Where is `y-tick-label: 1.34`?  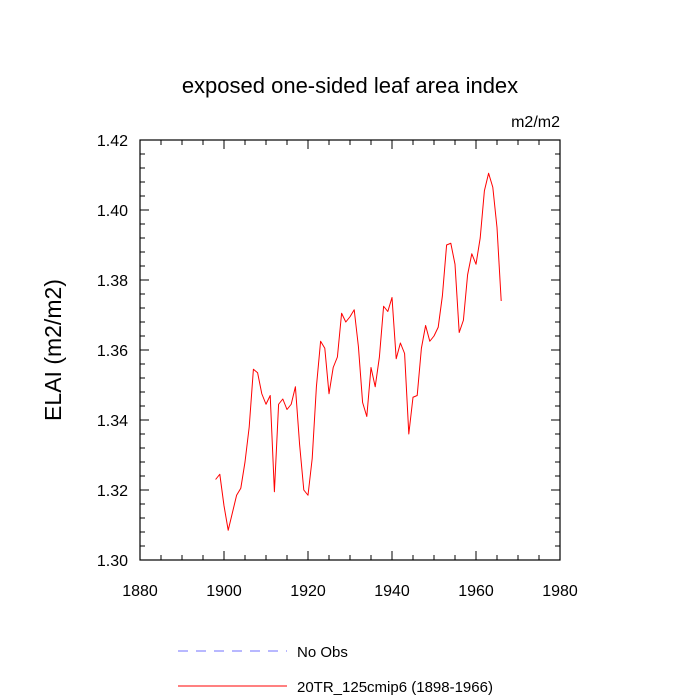
y-tick-label: 1.34 is located at coordinates (112, 421).